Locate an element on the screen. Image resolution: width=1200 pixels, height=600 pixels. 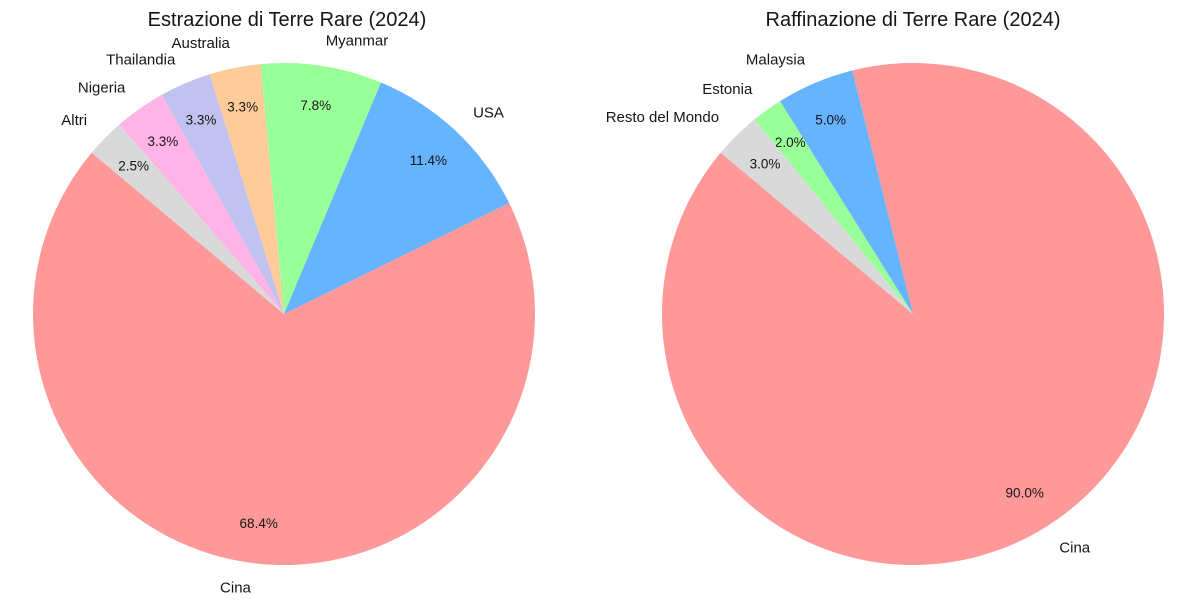
pie-slice-nigeria is located at coordinates (201, 204).